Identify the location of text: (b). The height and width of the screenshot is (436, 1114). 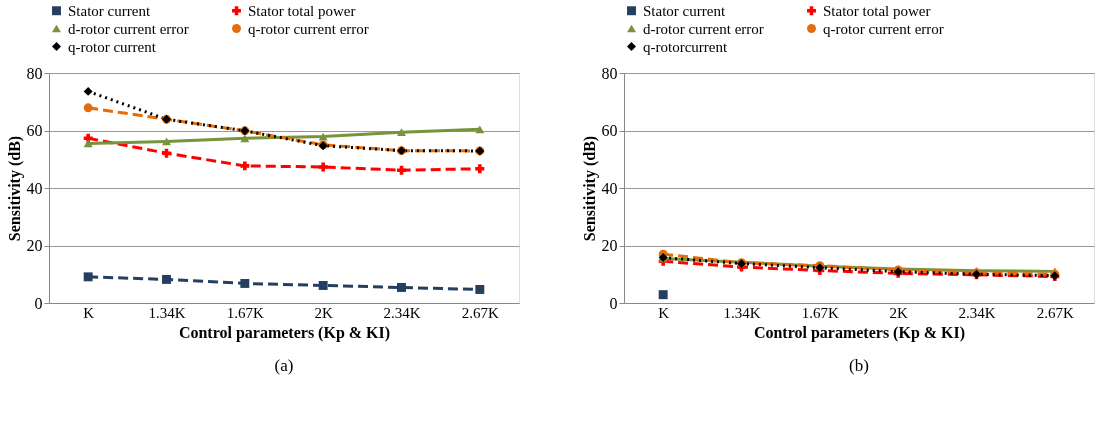
(859, 365).